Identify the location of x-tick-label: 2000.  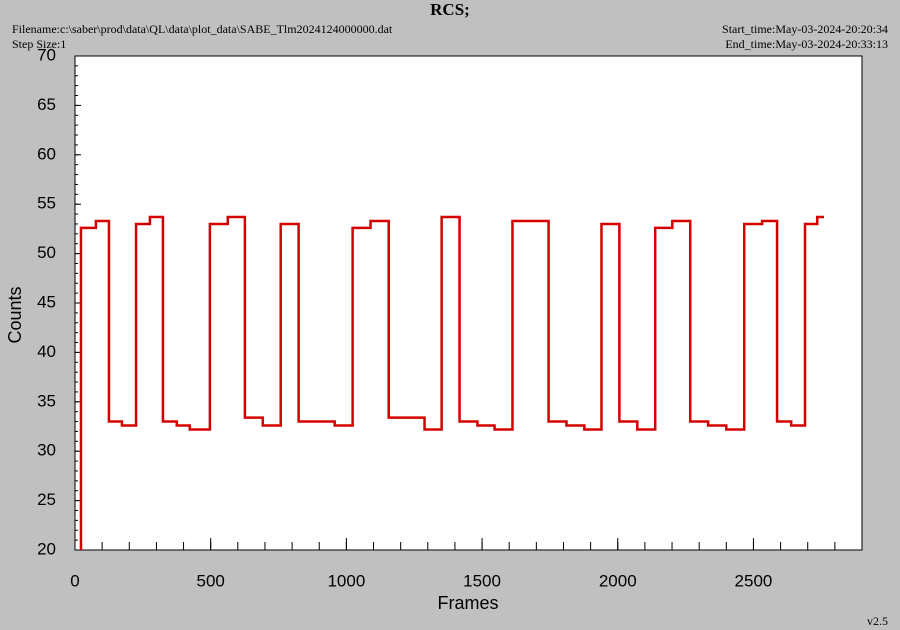
(618, 580).